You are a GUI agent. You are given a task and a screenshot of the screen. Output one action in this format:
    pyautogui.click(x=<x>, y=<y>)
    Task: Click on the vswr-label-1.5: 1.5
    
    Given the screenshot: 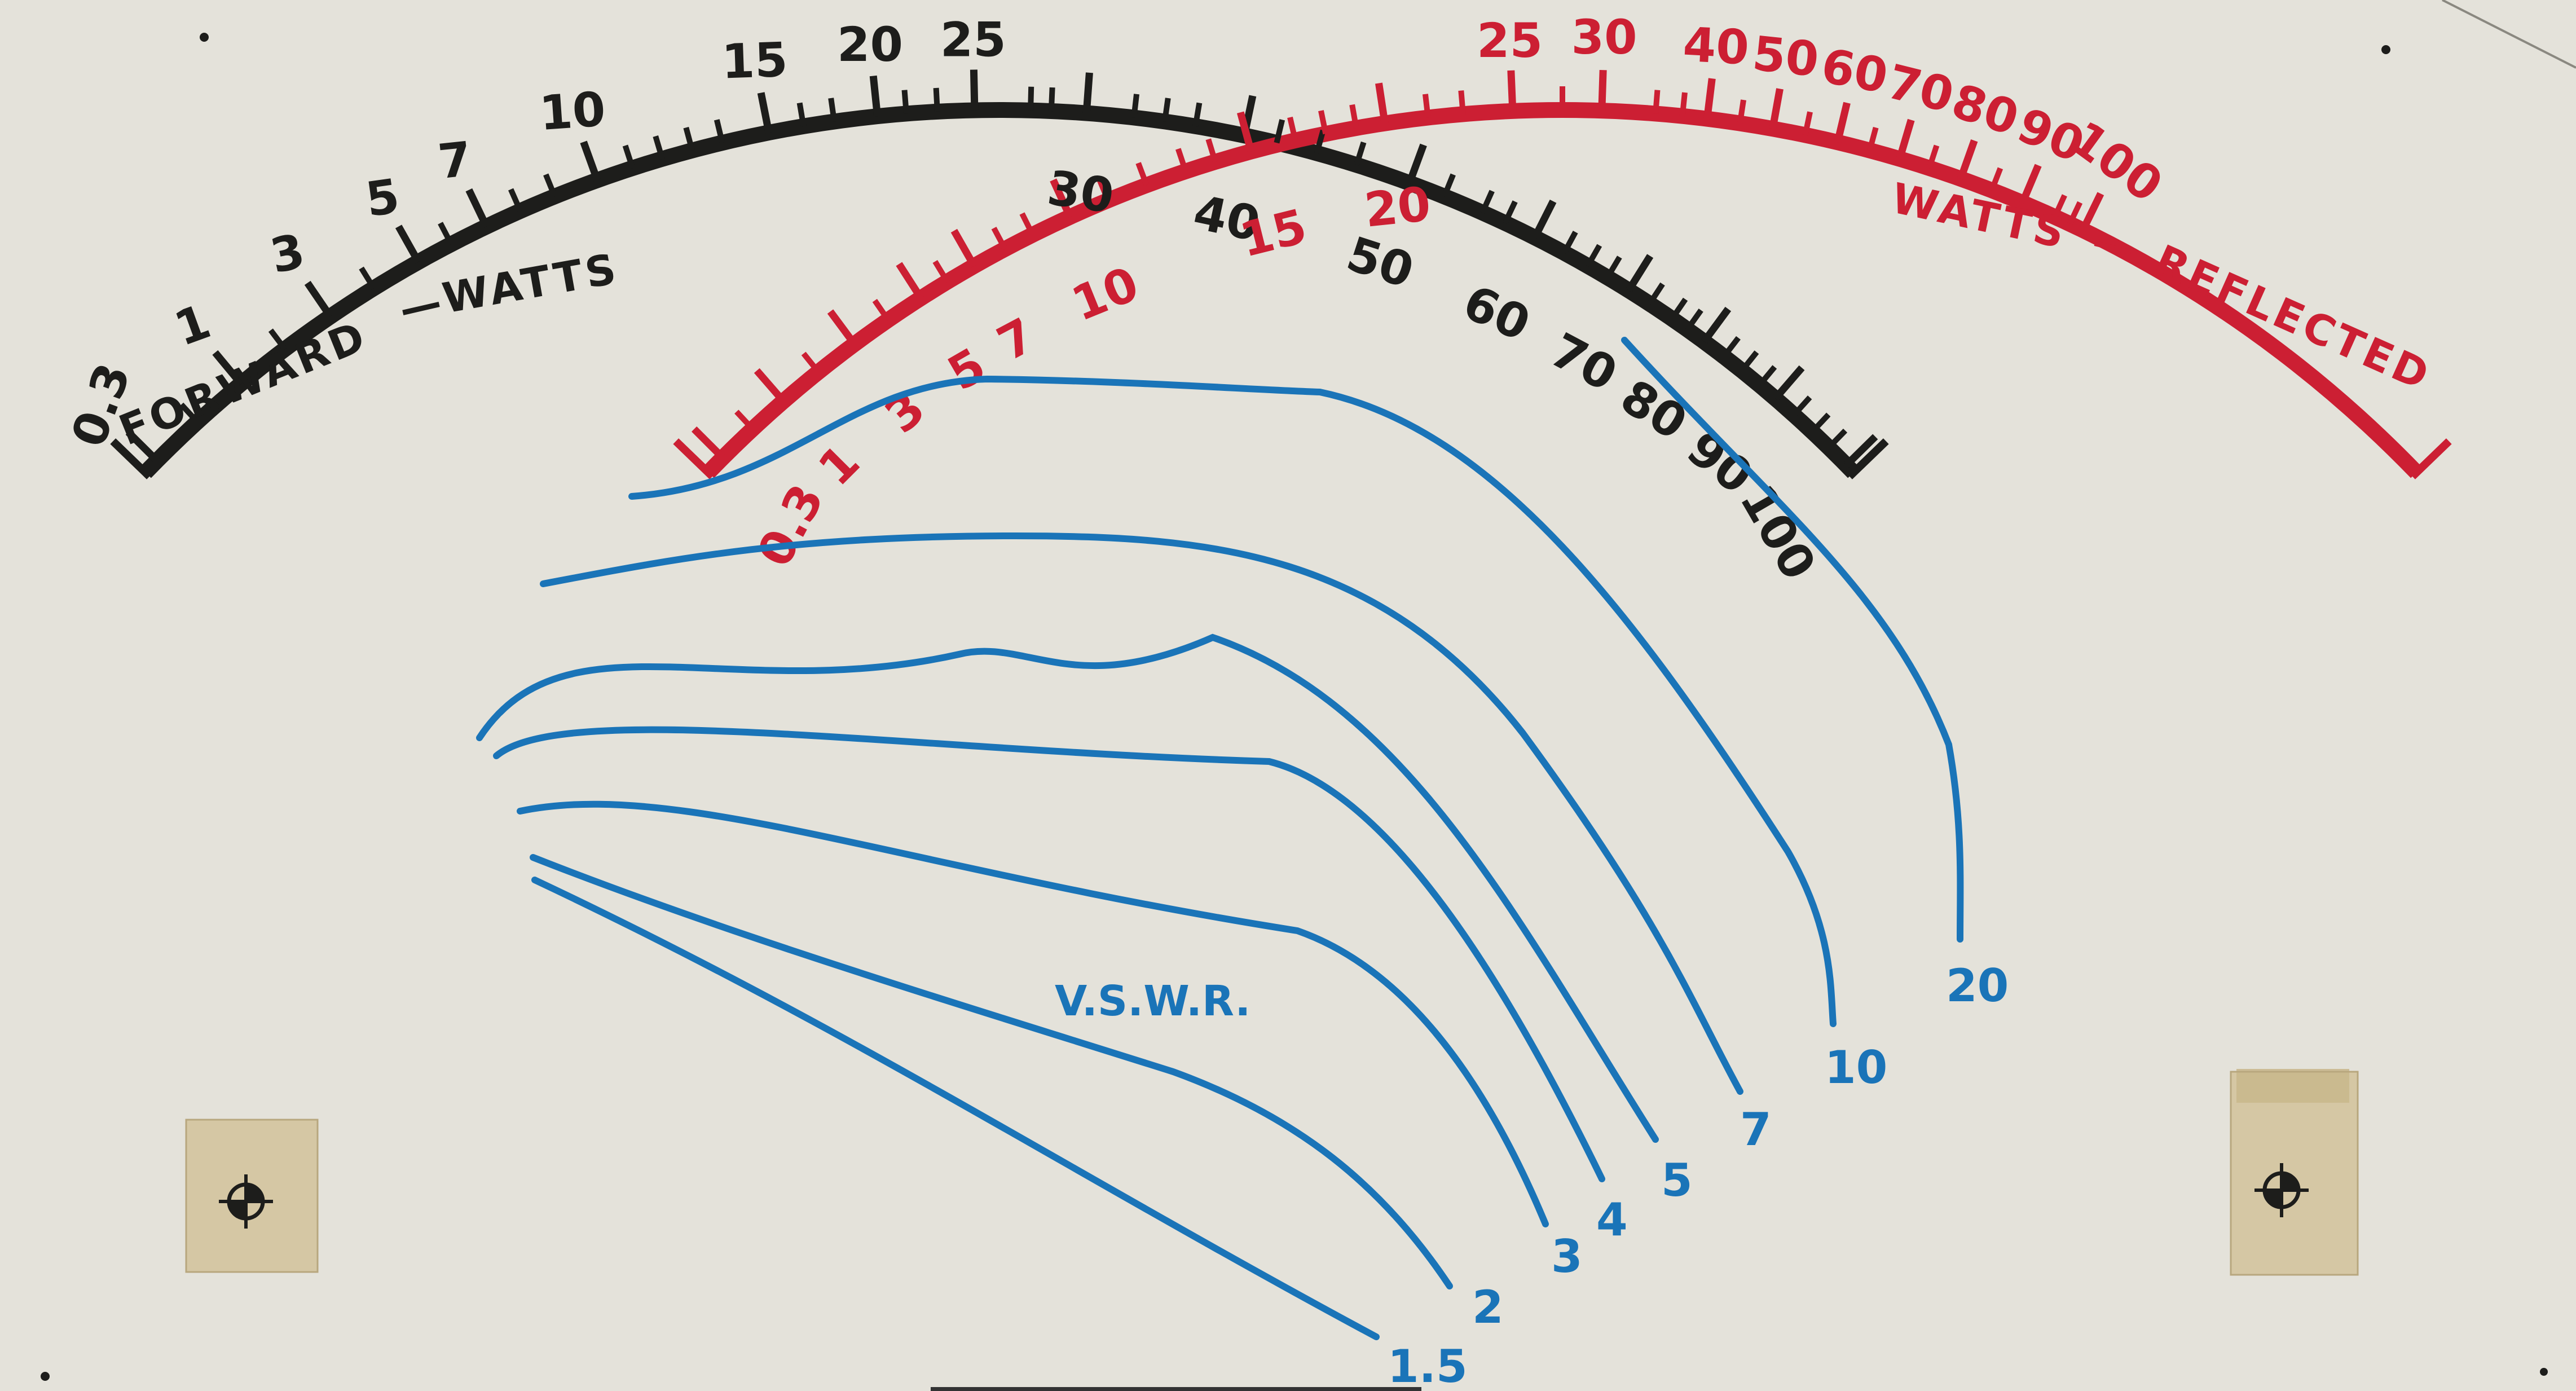 What is the action you would take?
    pyautogui.click(x=1428, y=1365)
    